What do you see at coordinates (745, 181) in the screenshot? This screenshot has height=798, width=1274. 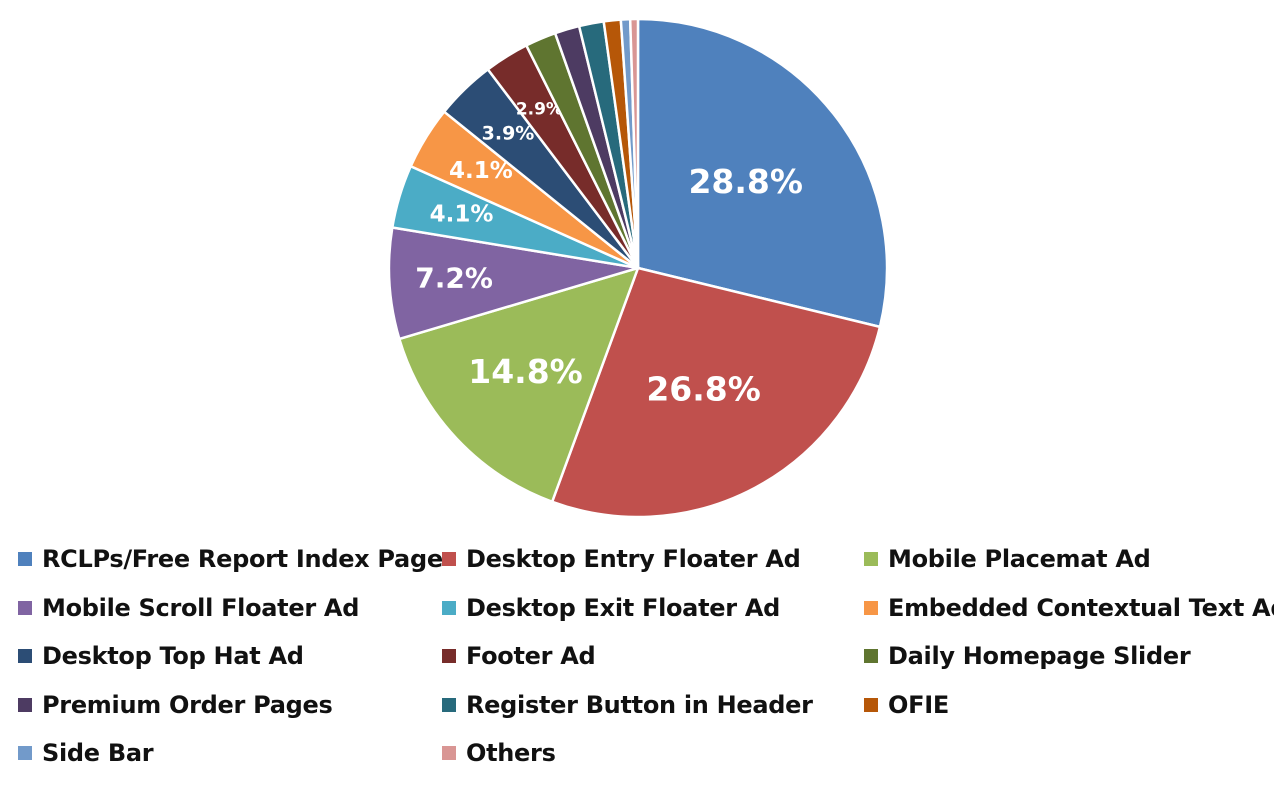 I see `pie-data-label-0: 28.8%` at bounding box center [745, 181].